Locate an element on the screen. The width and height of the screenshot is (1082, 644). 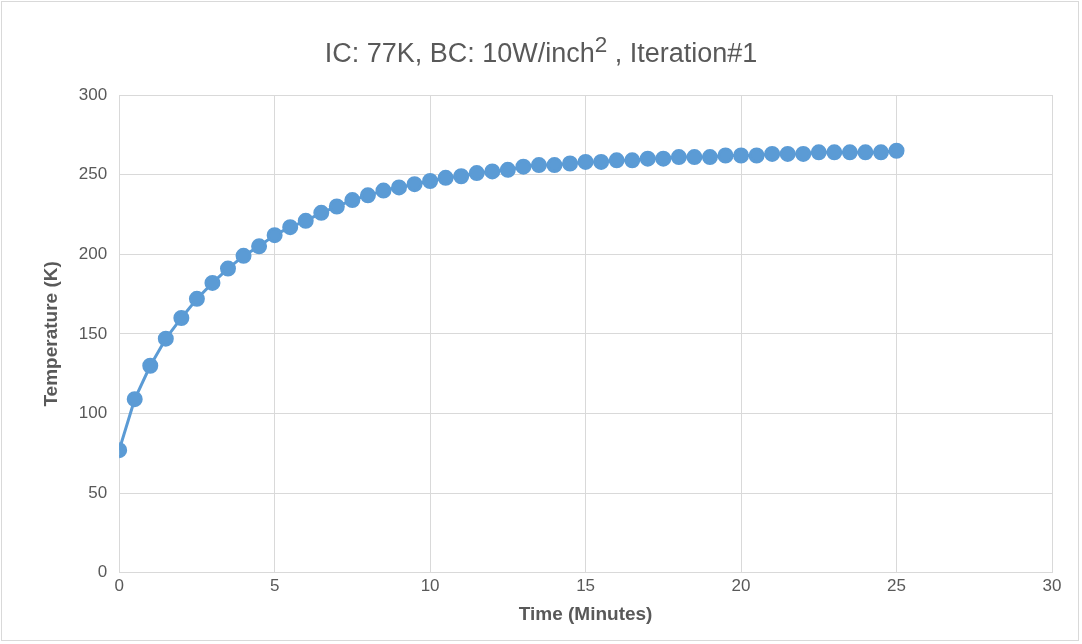
x-tick-label: 20 is located at coordinates (741, 585).